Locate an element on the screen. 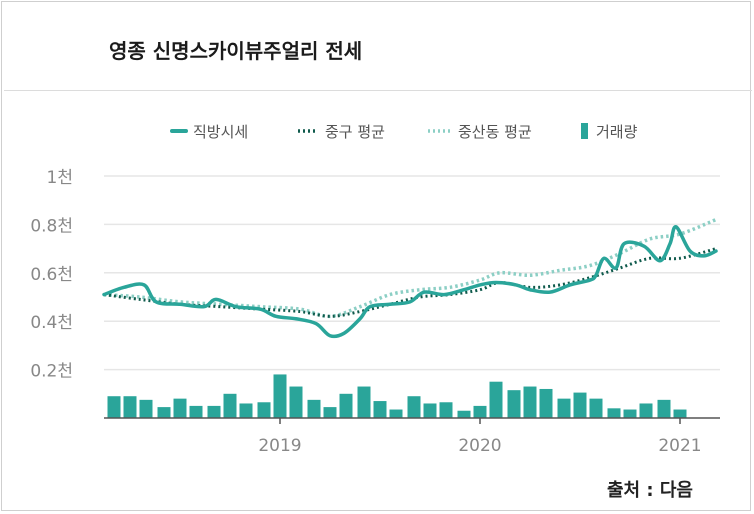  legend-item-junggu: 중구 평균 is located at coordinates (341, 132).